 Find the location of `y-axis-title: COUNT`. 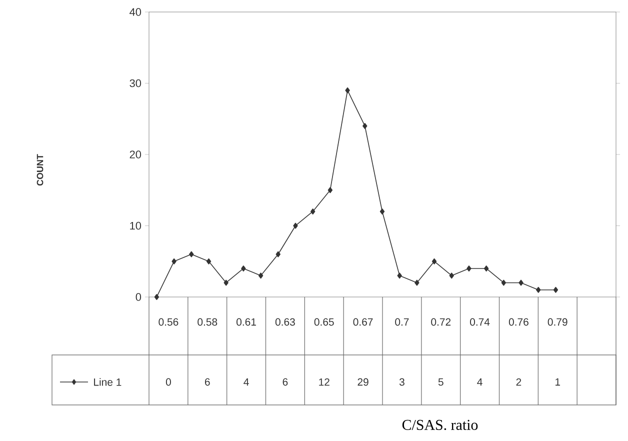

y-axis-title: COUNT is located at coordinates (40, 170).